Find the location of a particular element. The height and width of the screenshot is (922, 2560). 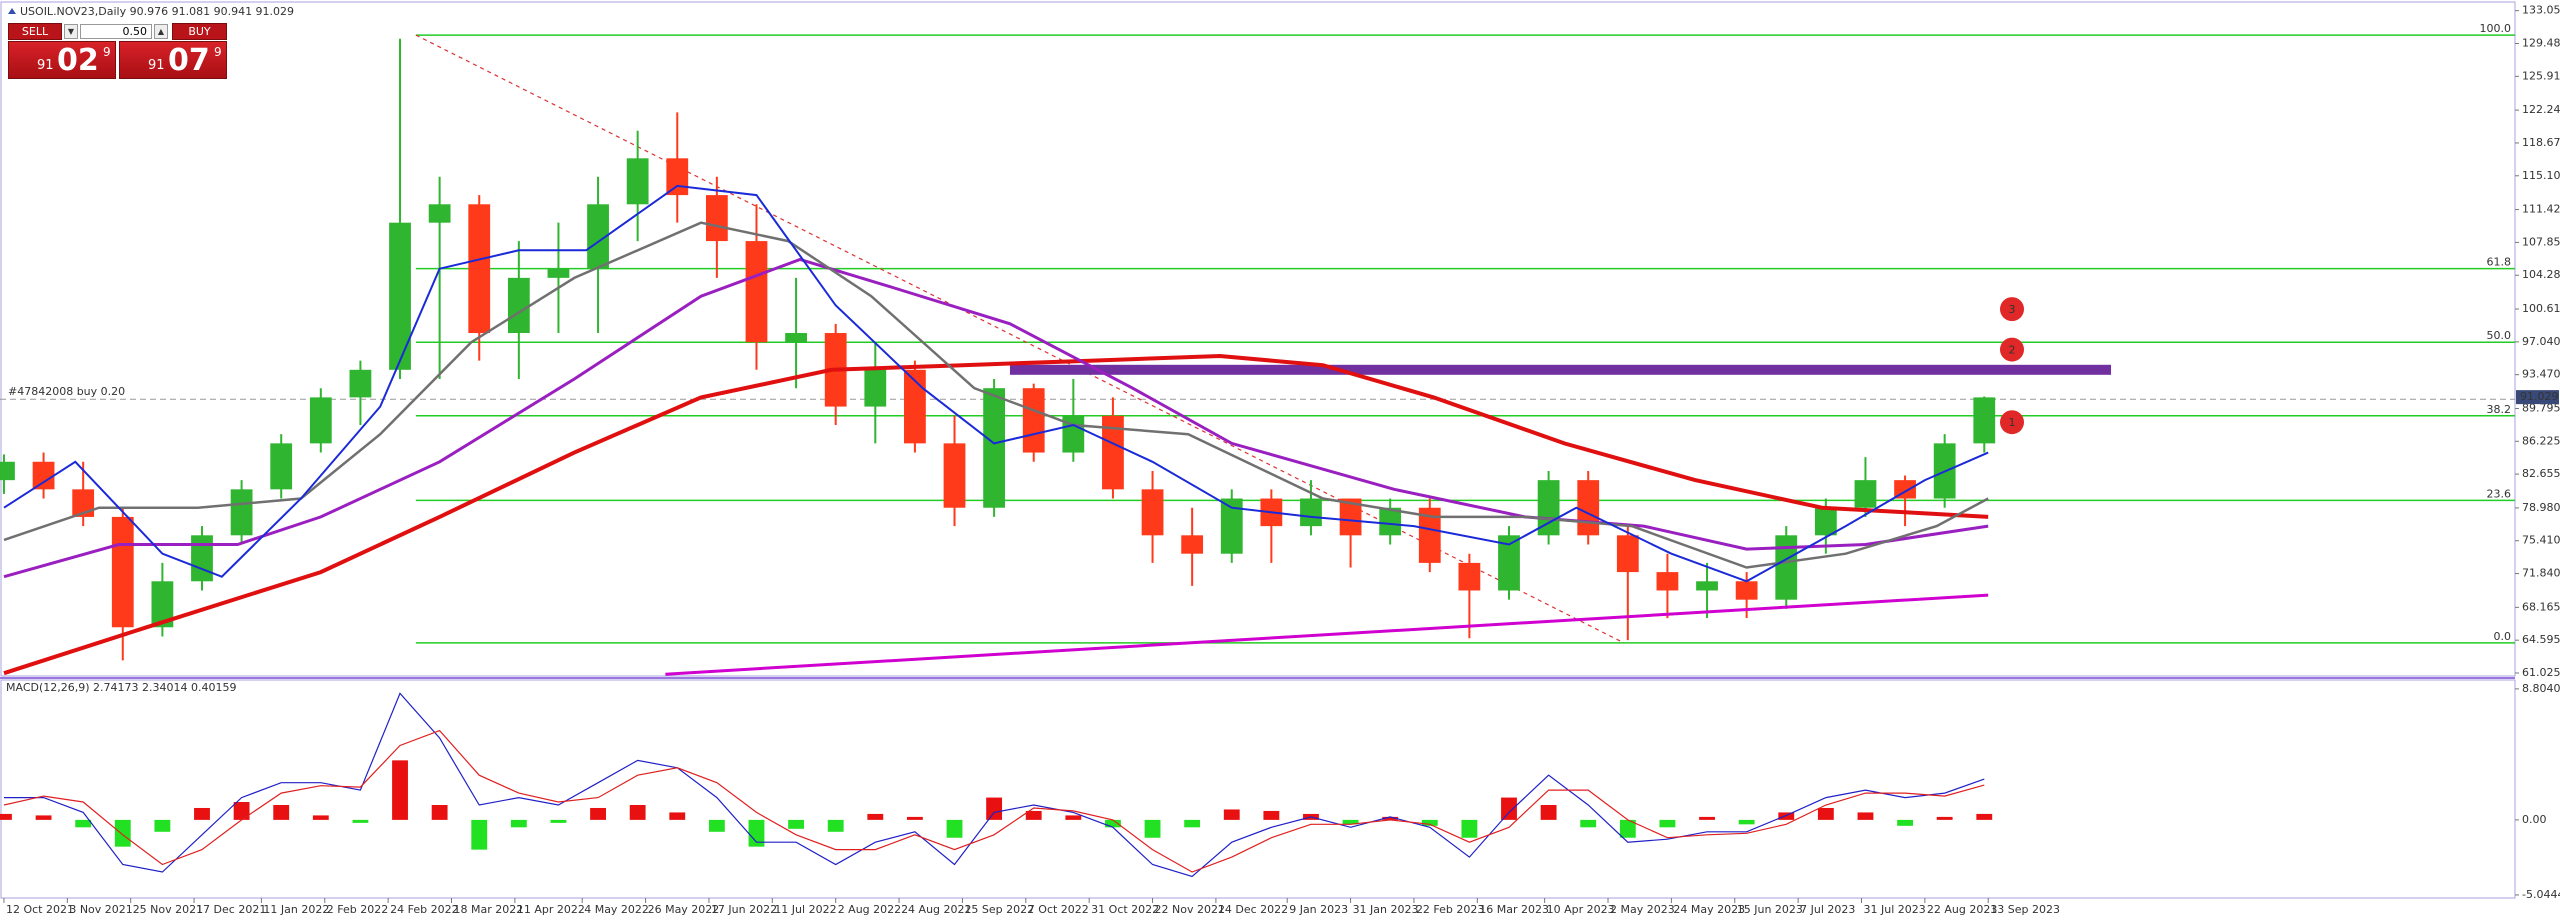

x-tick-label: 11 Jul 2022 is located at coordinates (805, 909).